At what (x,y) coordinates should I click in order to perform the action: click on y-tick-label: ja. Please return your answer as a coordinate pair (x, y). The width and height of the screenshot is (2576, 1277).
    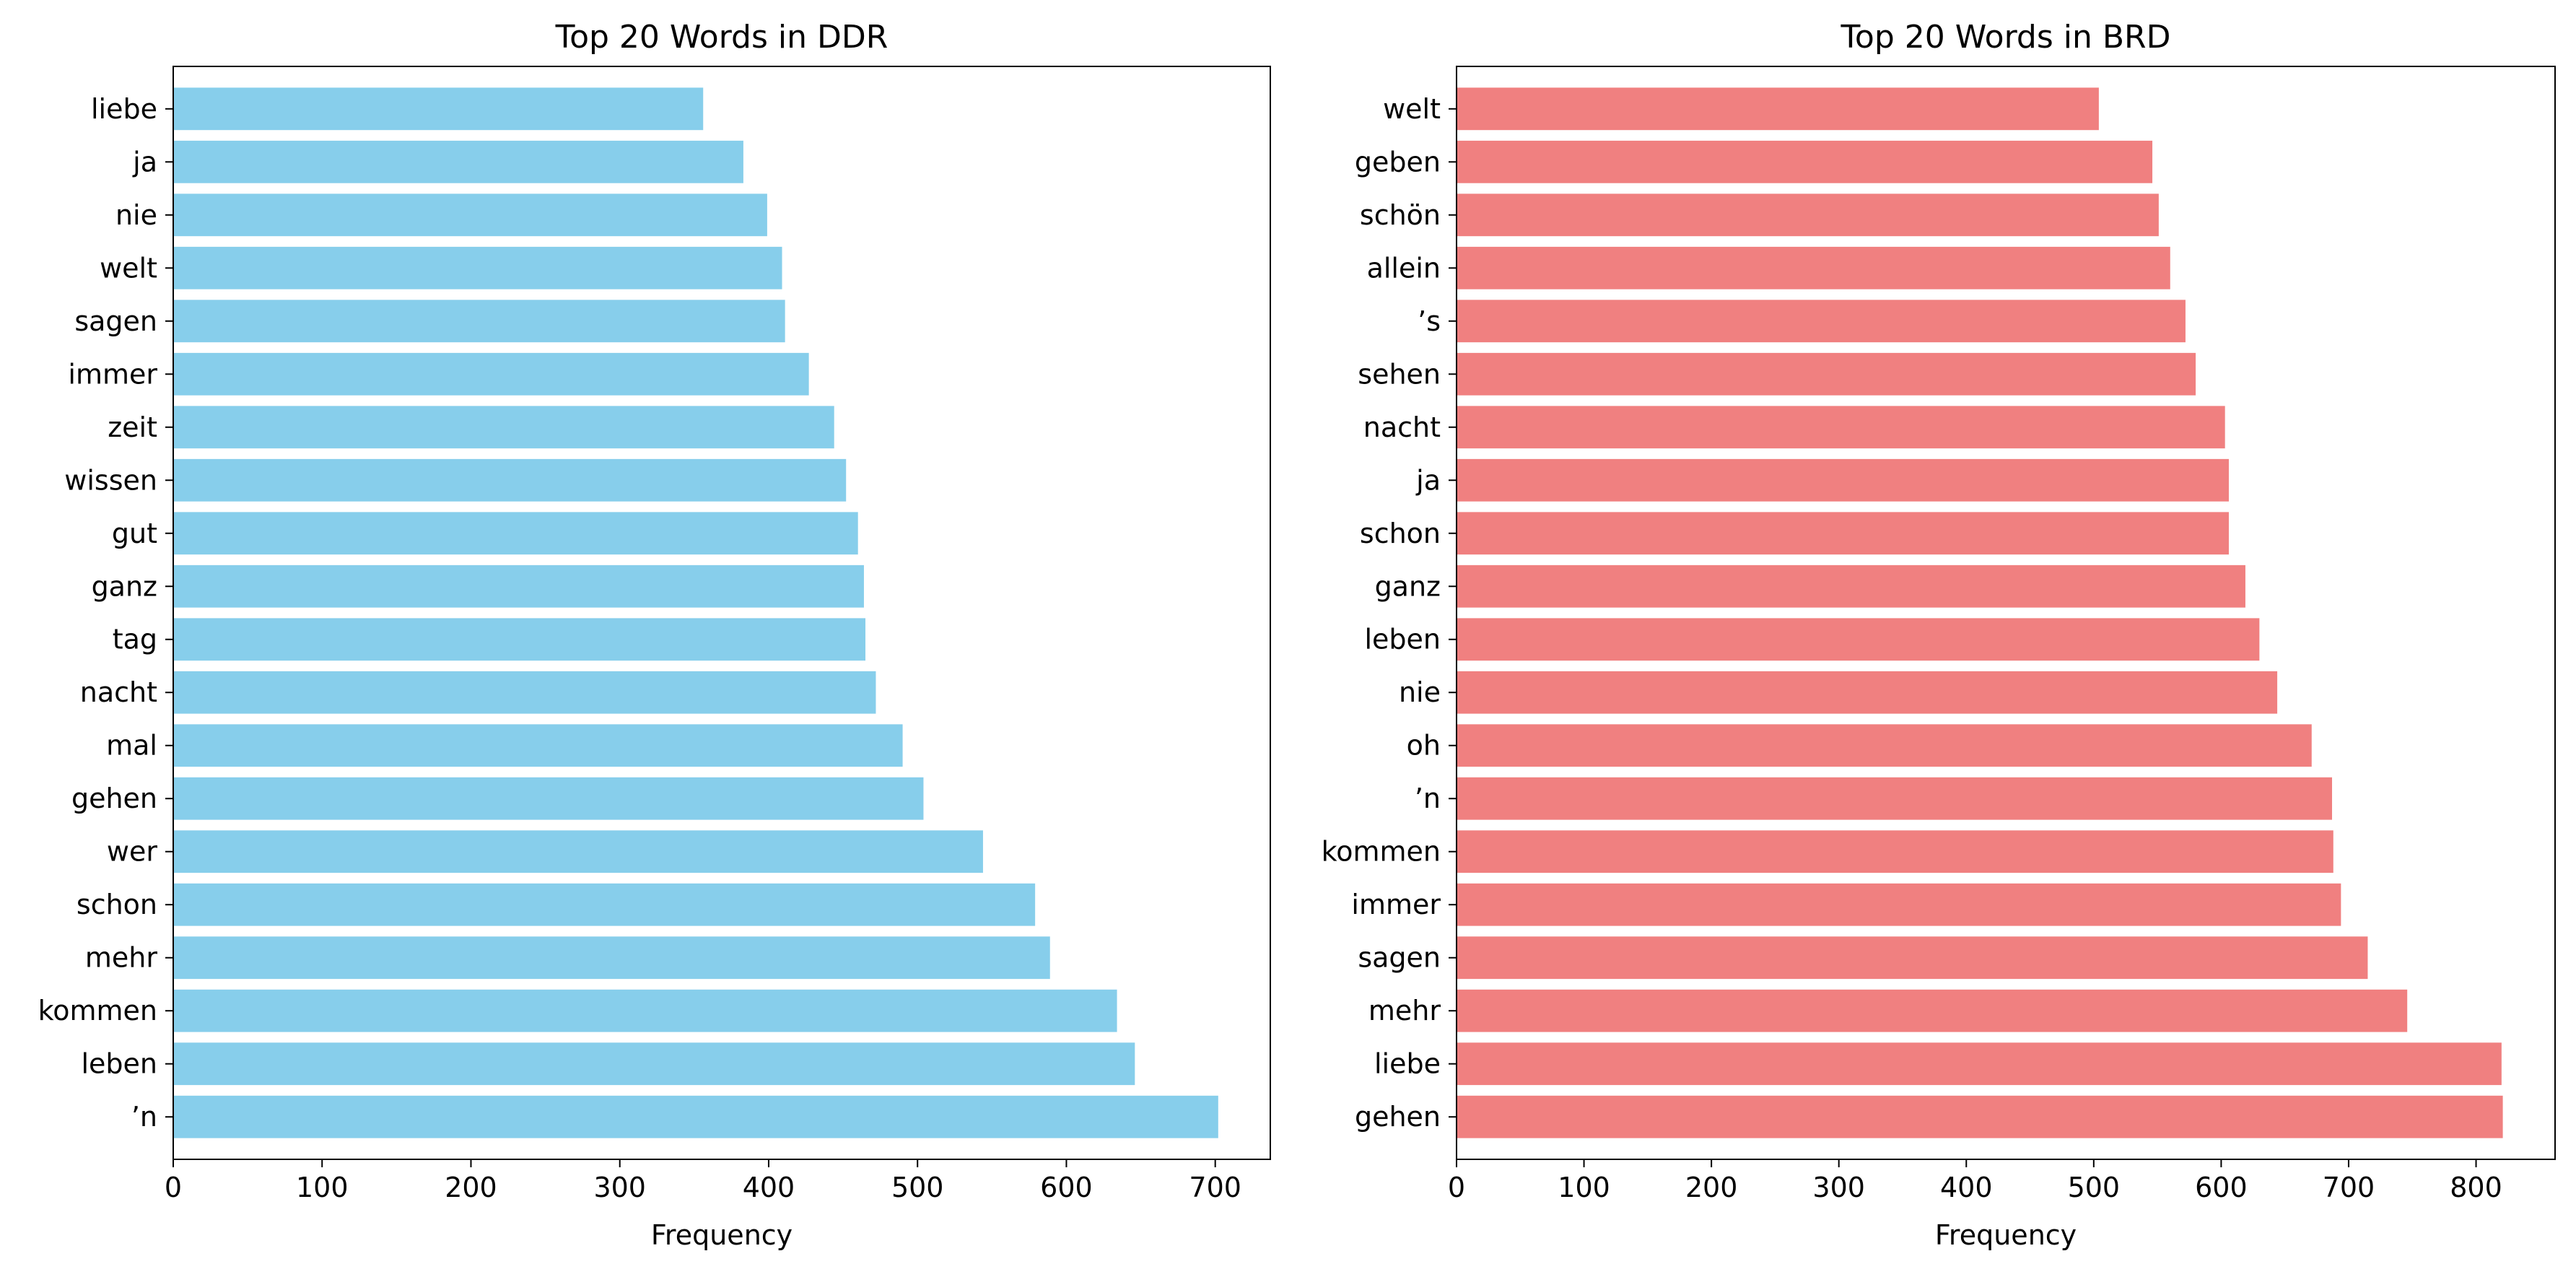
    Looking at the image, I should click on (1428, 480).